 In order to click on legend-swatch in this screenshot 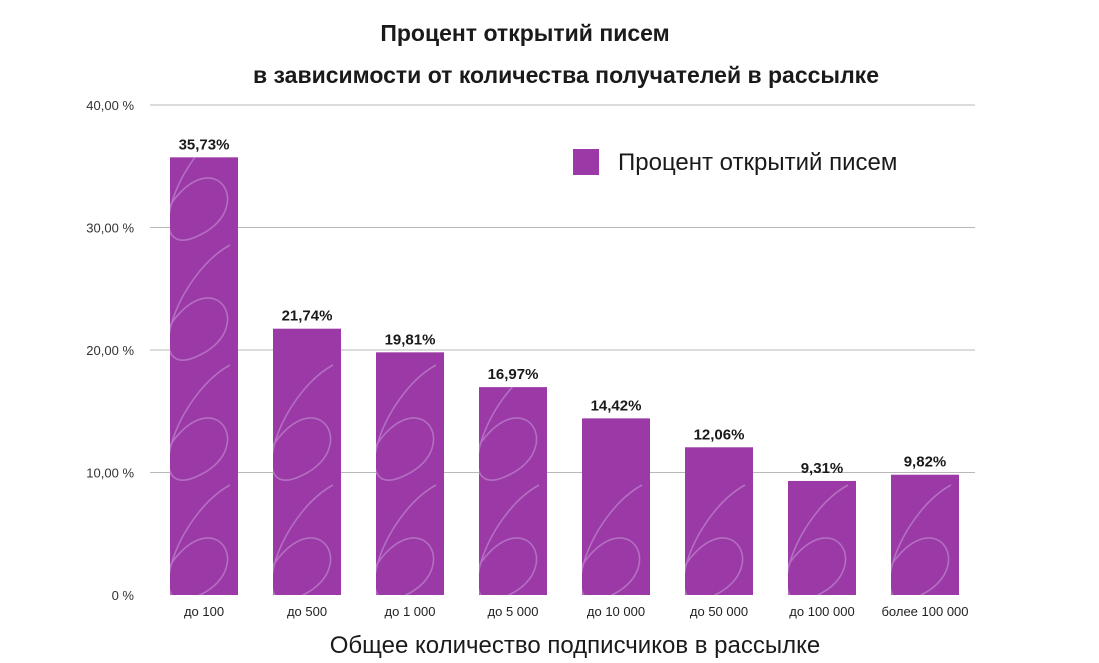, I will do `click(586, 162)`.